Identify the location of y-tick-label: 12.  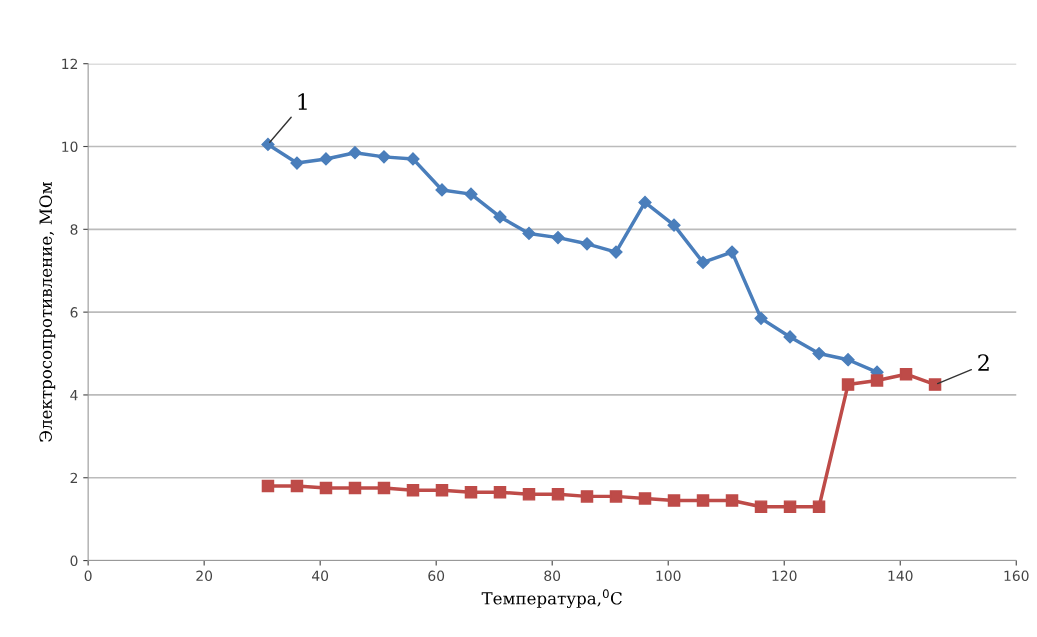
(70, 63).